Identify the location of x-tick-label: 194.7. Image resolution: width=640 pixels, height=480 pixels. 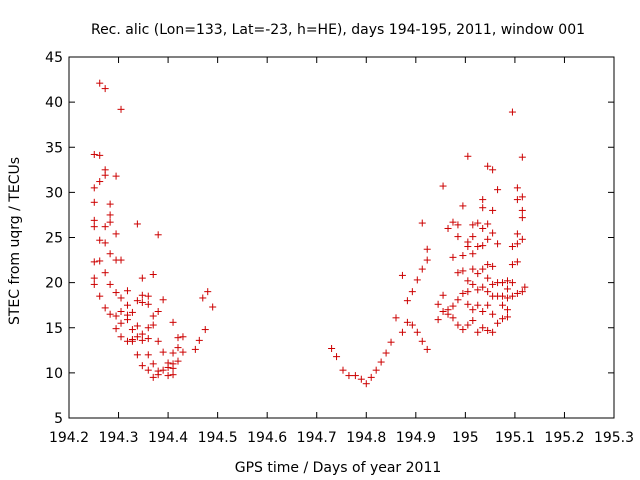
(317, 438).